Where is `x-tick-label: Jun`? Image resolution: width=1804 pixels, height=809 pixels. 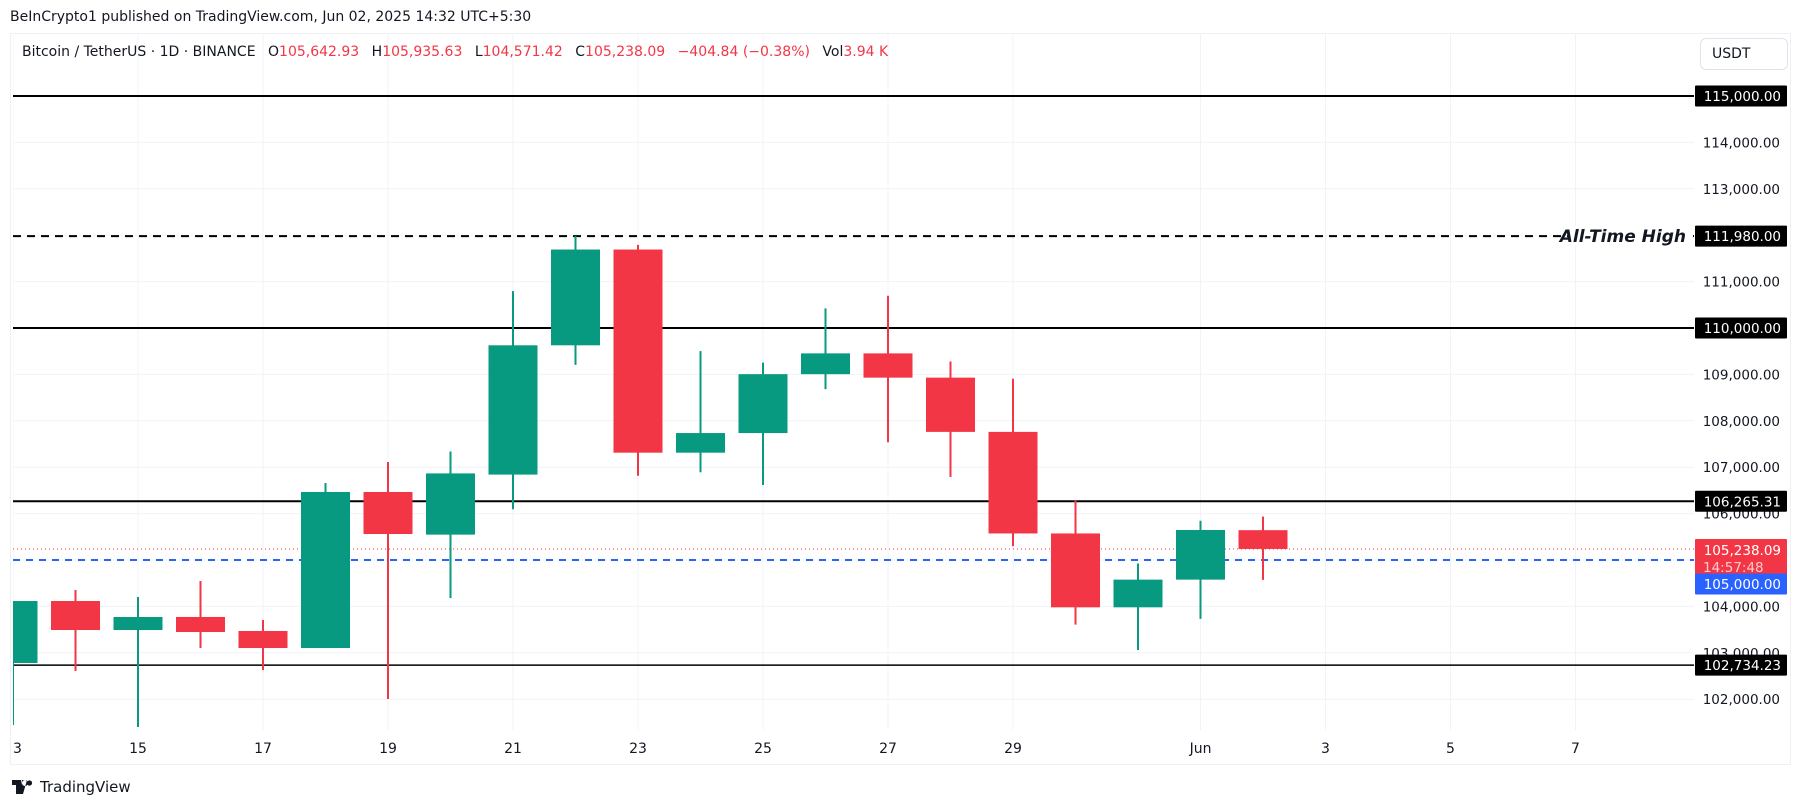
x-tick-label: Jun is located at coordinates (1200, 749).